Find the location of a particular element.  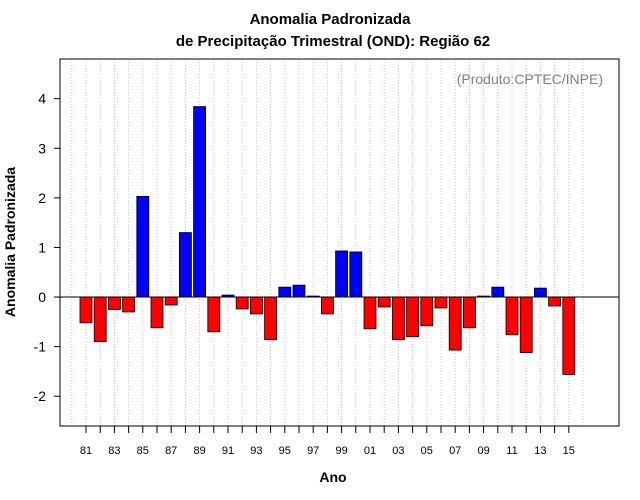

x-tick-label: 03 is located at coordinates (398, 451).